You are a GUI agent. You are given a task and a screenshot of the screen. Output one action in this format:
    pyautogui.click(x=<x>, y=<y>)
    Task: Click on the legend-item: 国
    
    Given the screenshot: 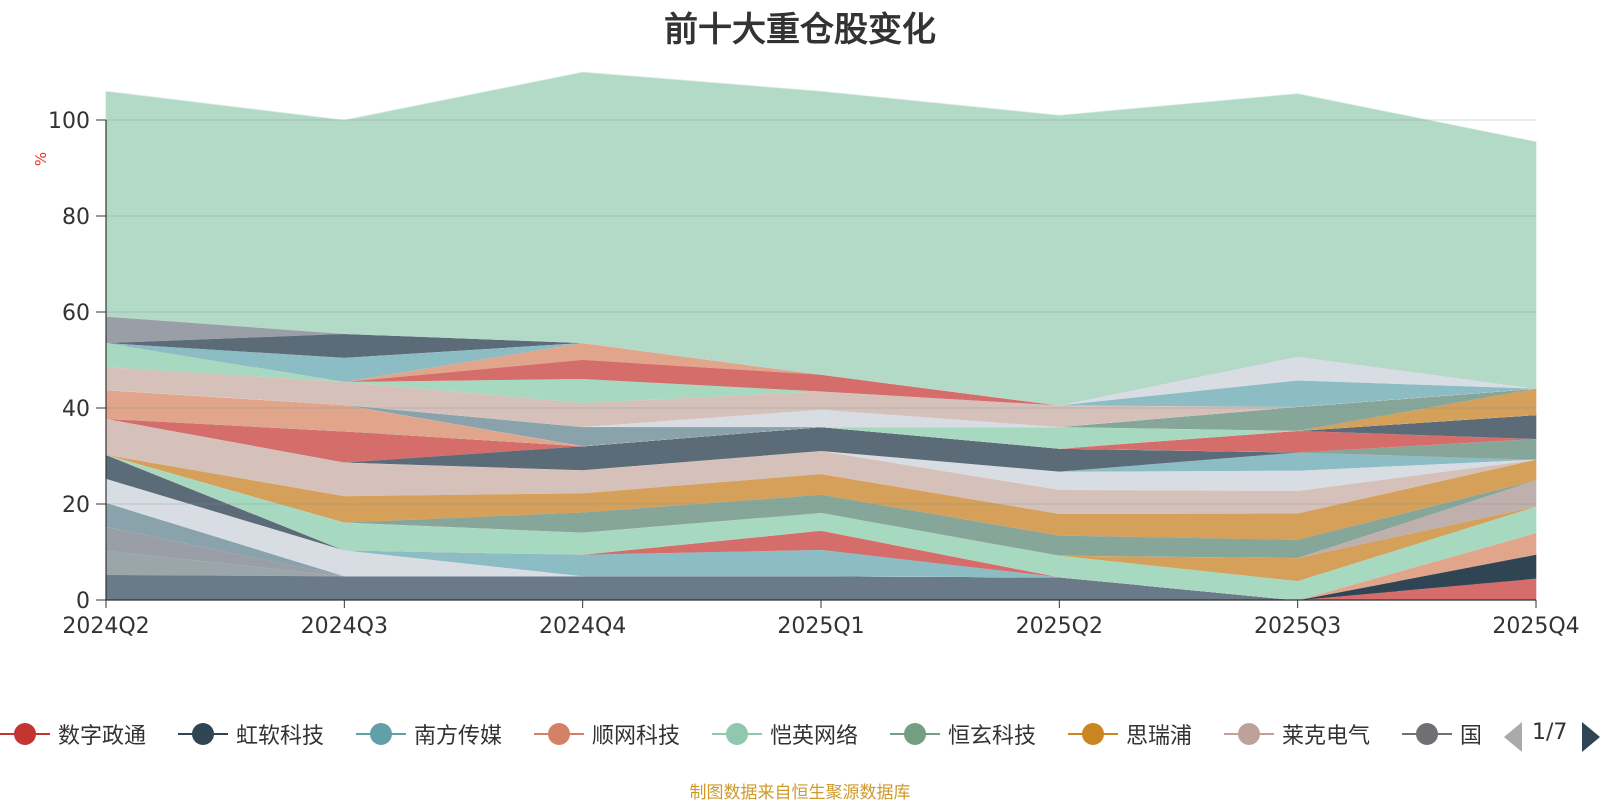 What is the action you would take?
    pyautogui.click(x=1441, y=734)
    